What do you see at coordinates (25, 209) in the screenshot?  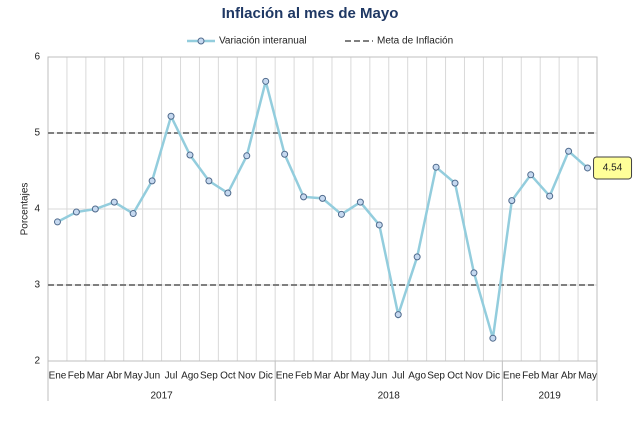 I see `y-axis-label: Porcentajes` at bounding box center [25, 209].